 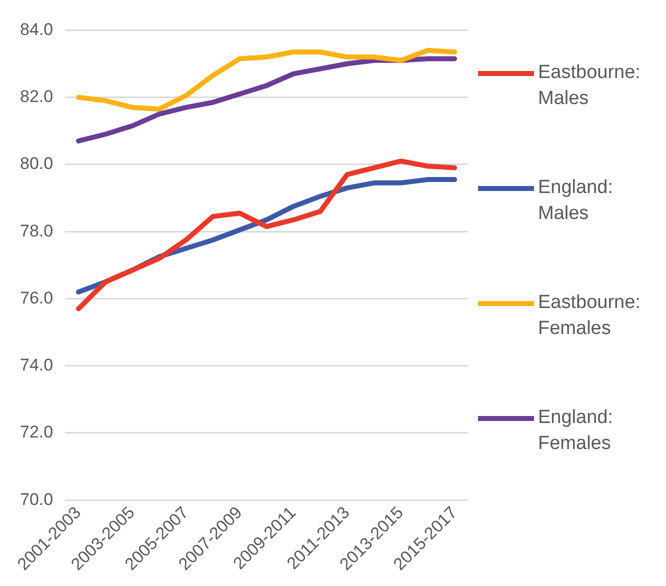 What do you see at coordinates (576, 201) in the screenshot?
I see `legend-label: England: Males` at bounding box center [576, 201].